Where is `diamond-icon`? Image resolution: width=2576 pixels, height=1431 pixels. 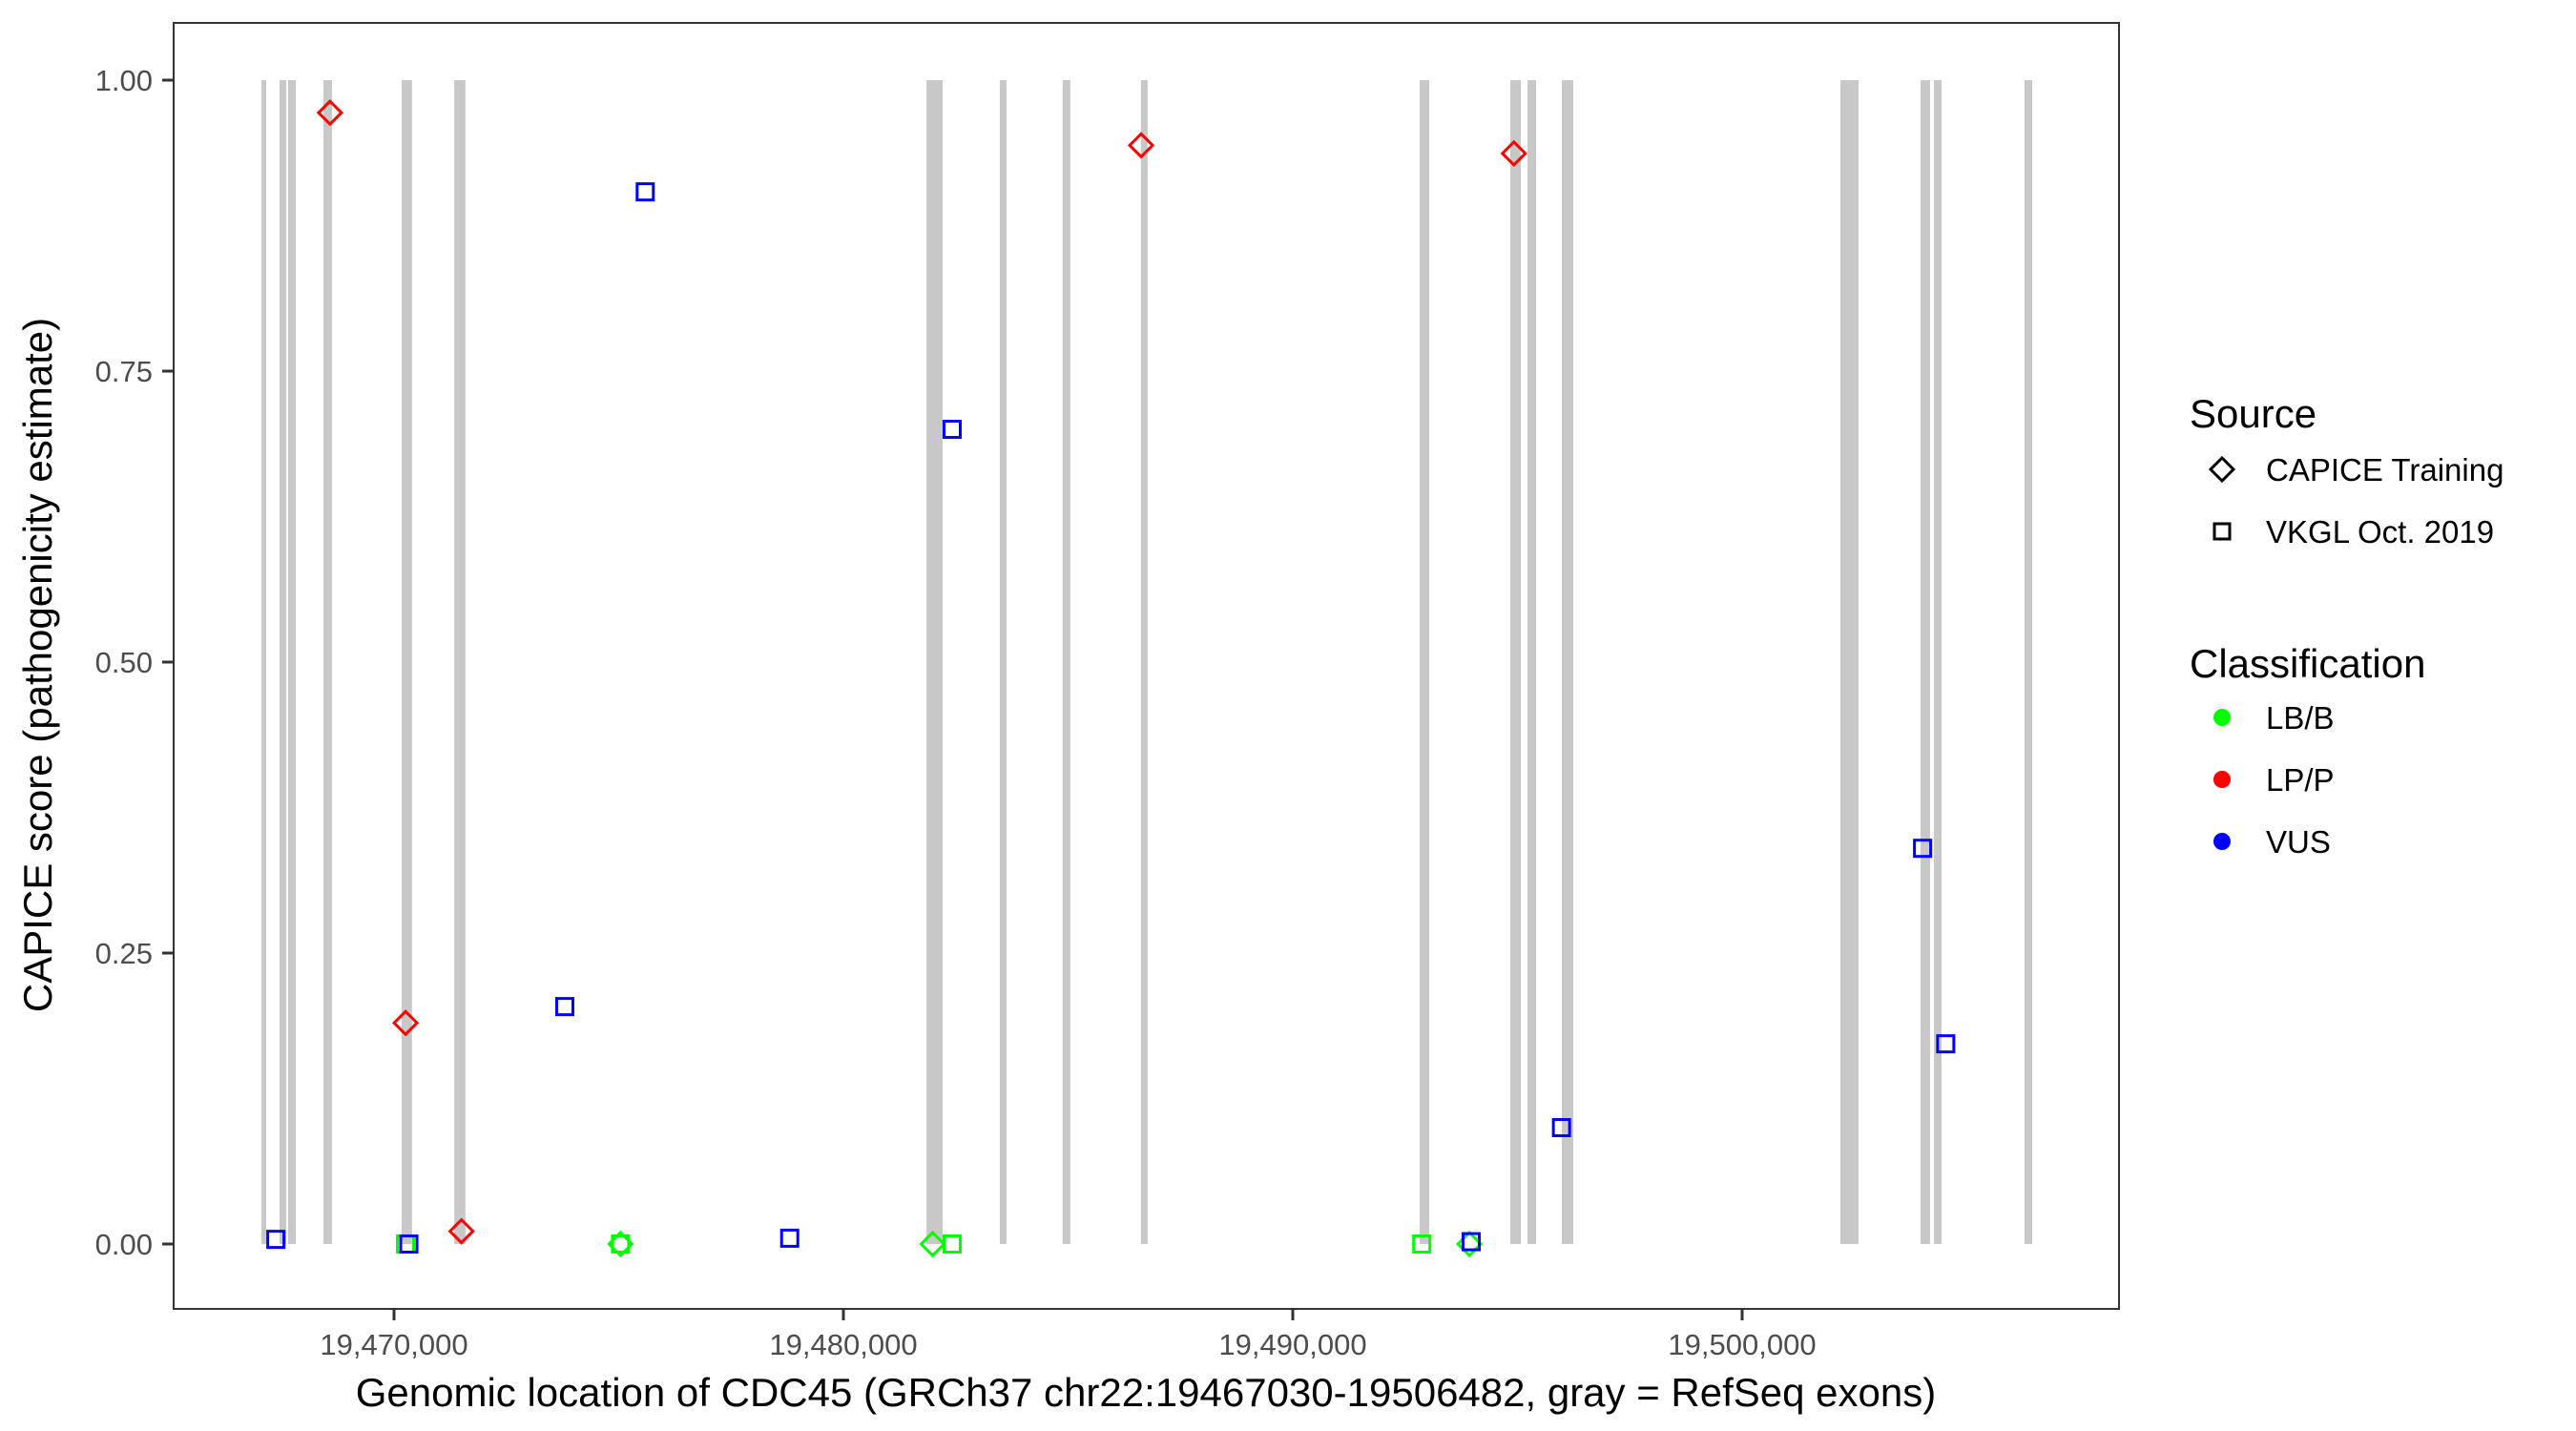
diamond-icon is located at coordinates (2222, 469).